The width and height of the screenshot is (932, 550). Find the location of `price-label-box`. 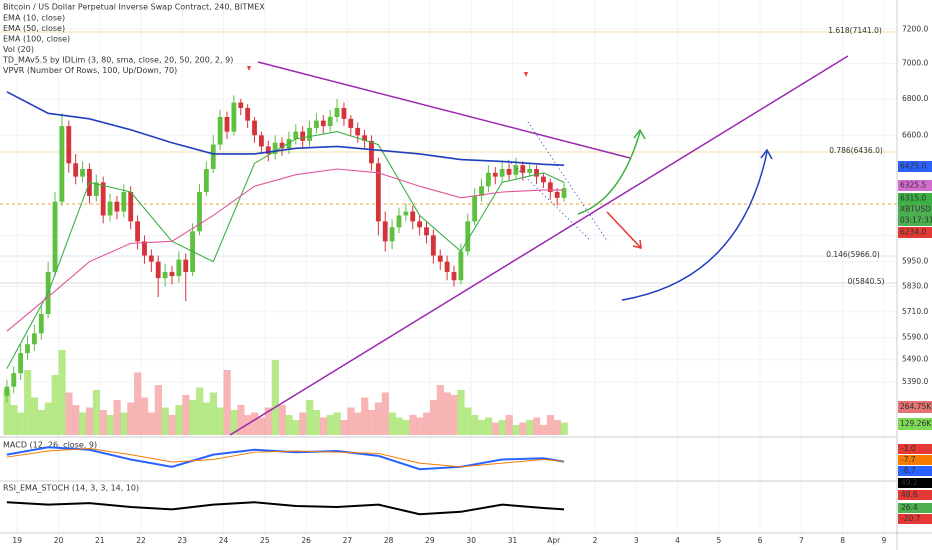

price-label-box is located at coordinates (915, 185).